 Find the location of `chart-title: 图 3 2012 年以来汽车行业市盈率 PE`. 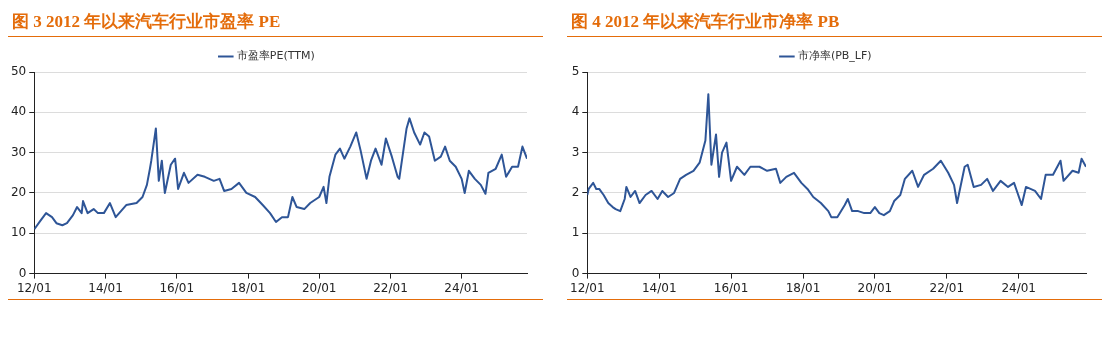

chart-title: 图 3 2012 年以来汽车行业市盈率 PE is located at coordinates (275, 22).